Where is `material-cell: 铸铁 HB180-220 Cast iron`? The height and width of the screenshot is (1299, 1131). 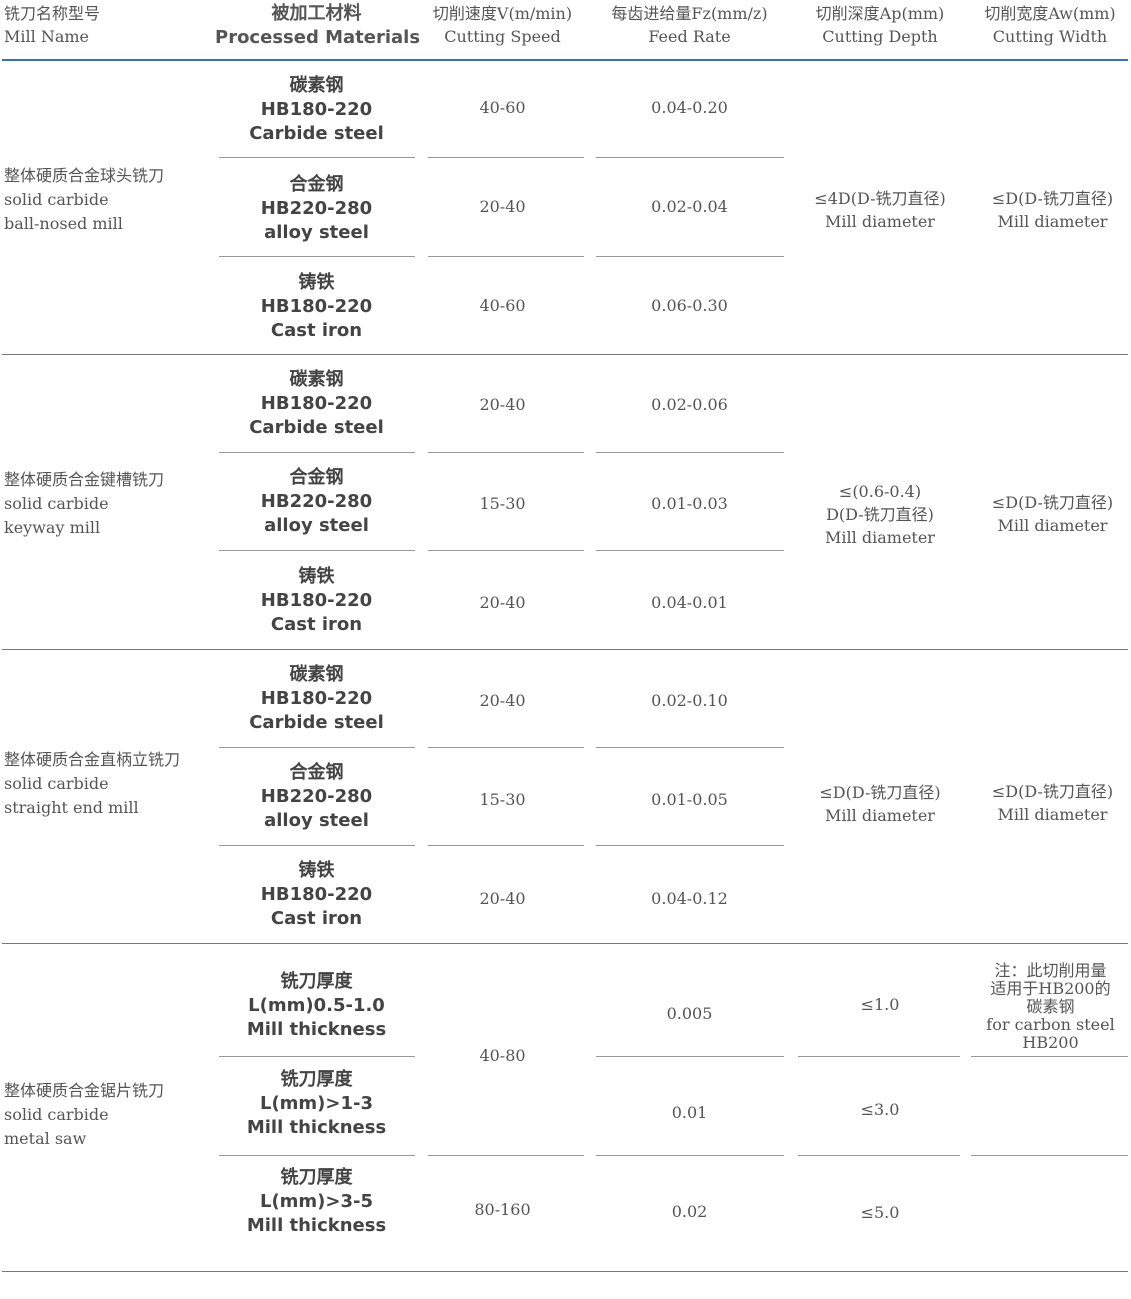
material-cell: 铸铁 HB180-220 Cast iron is located at coordinates (316, 601).